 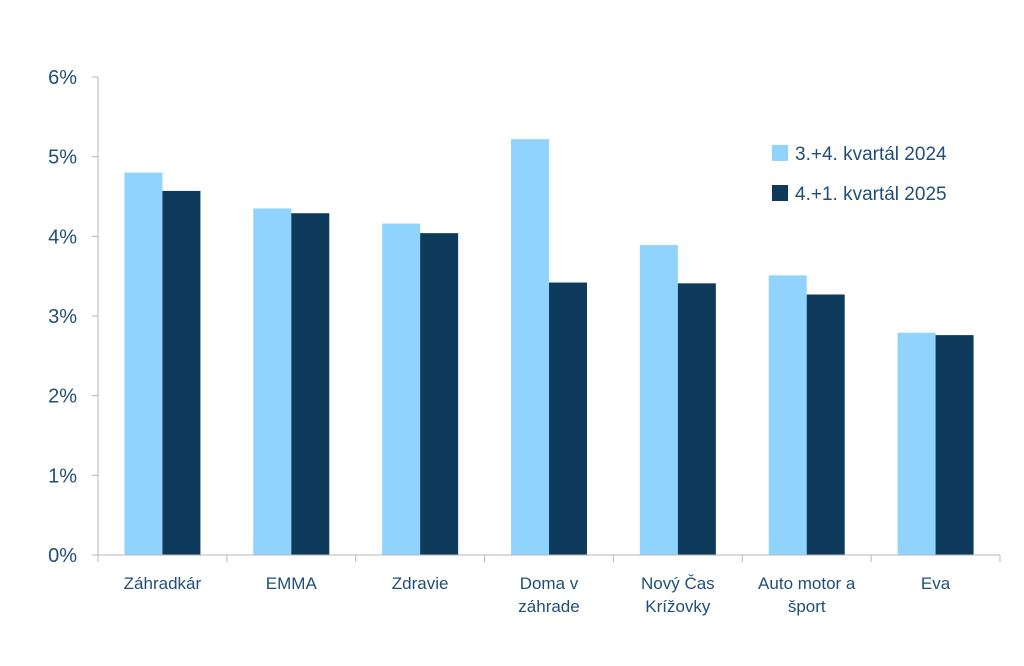 I want to click on y-tick-label: 5%, so click(x=62, y=158).